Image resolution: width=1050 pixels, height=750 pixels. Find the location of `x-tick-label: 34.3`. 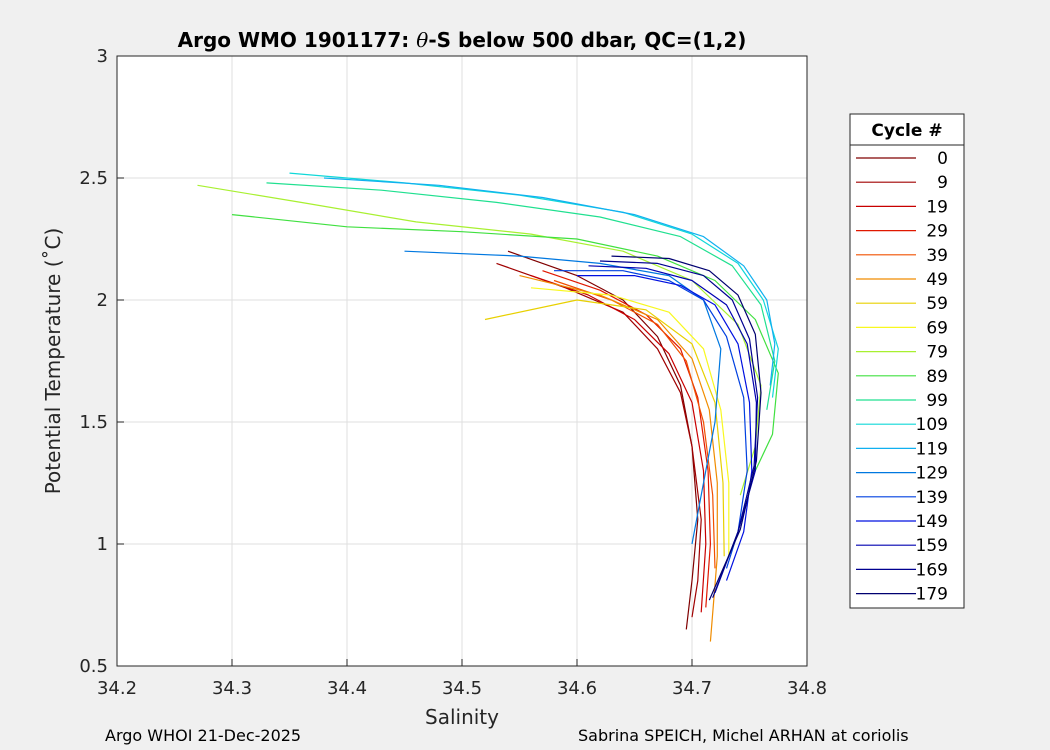

x-tick-label: 34.3 is located at coordinates (232, 688).